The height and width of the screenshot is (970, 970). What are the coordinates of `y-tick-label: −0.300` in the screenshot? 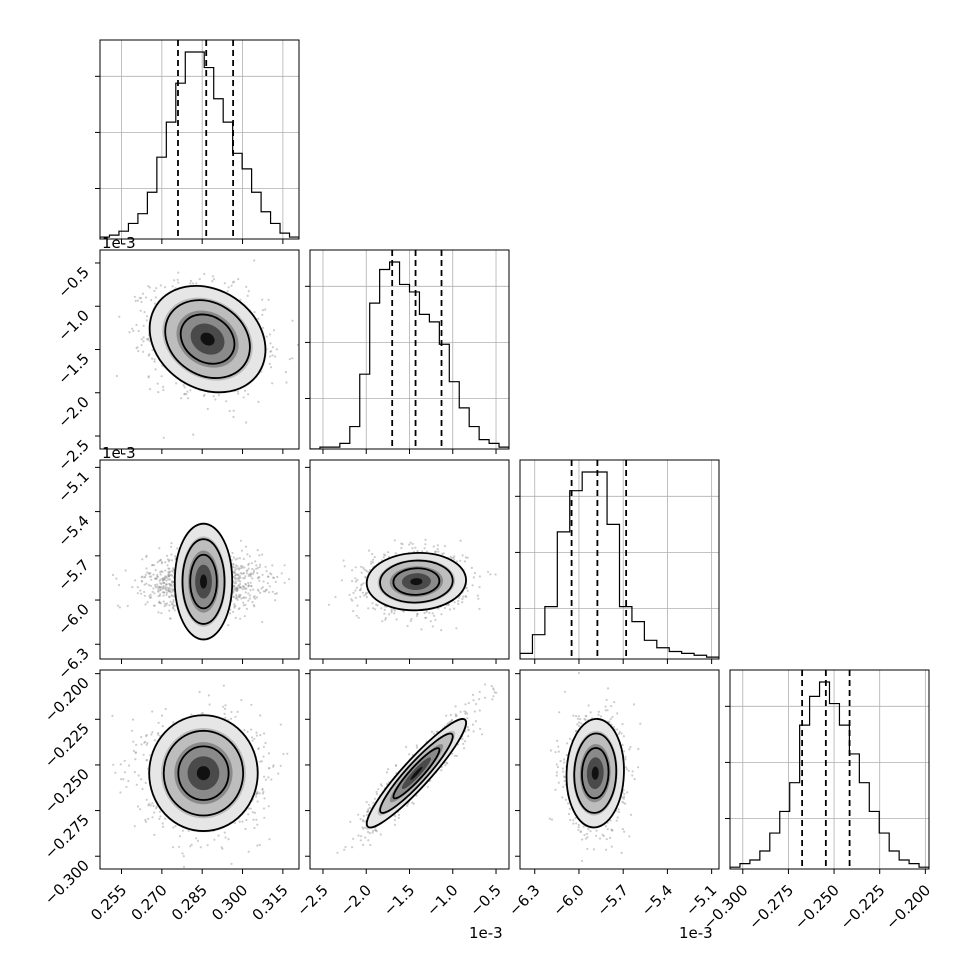 It's located at (67, 882).